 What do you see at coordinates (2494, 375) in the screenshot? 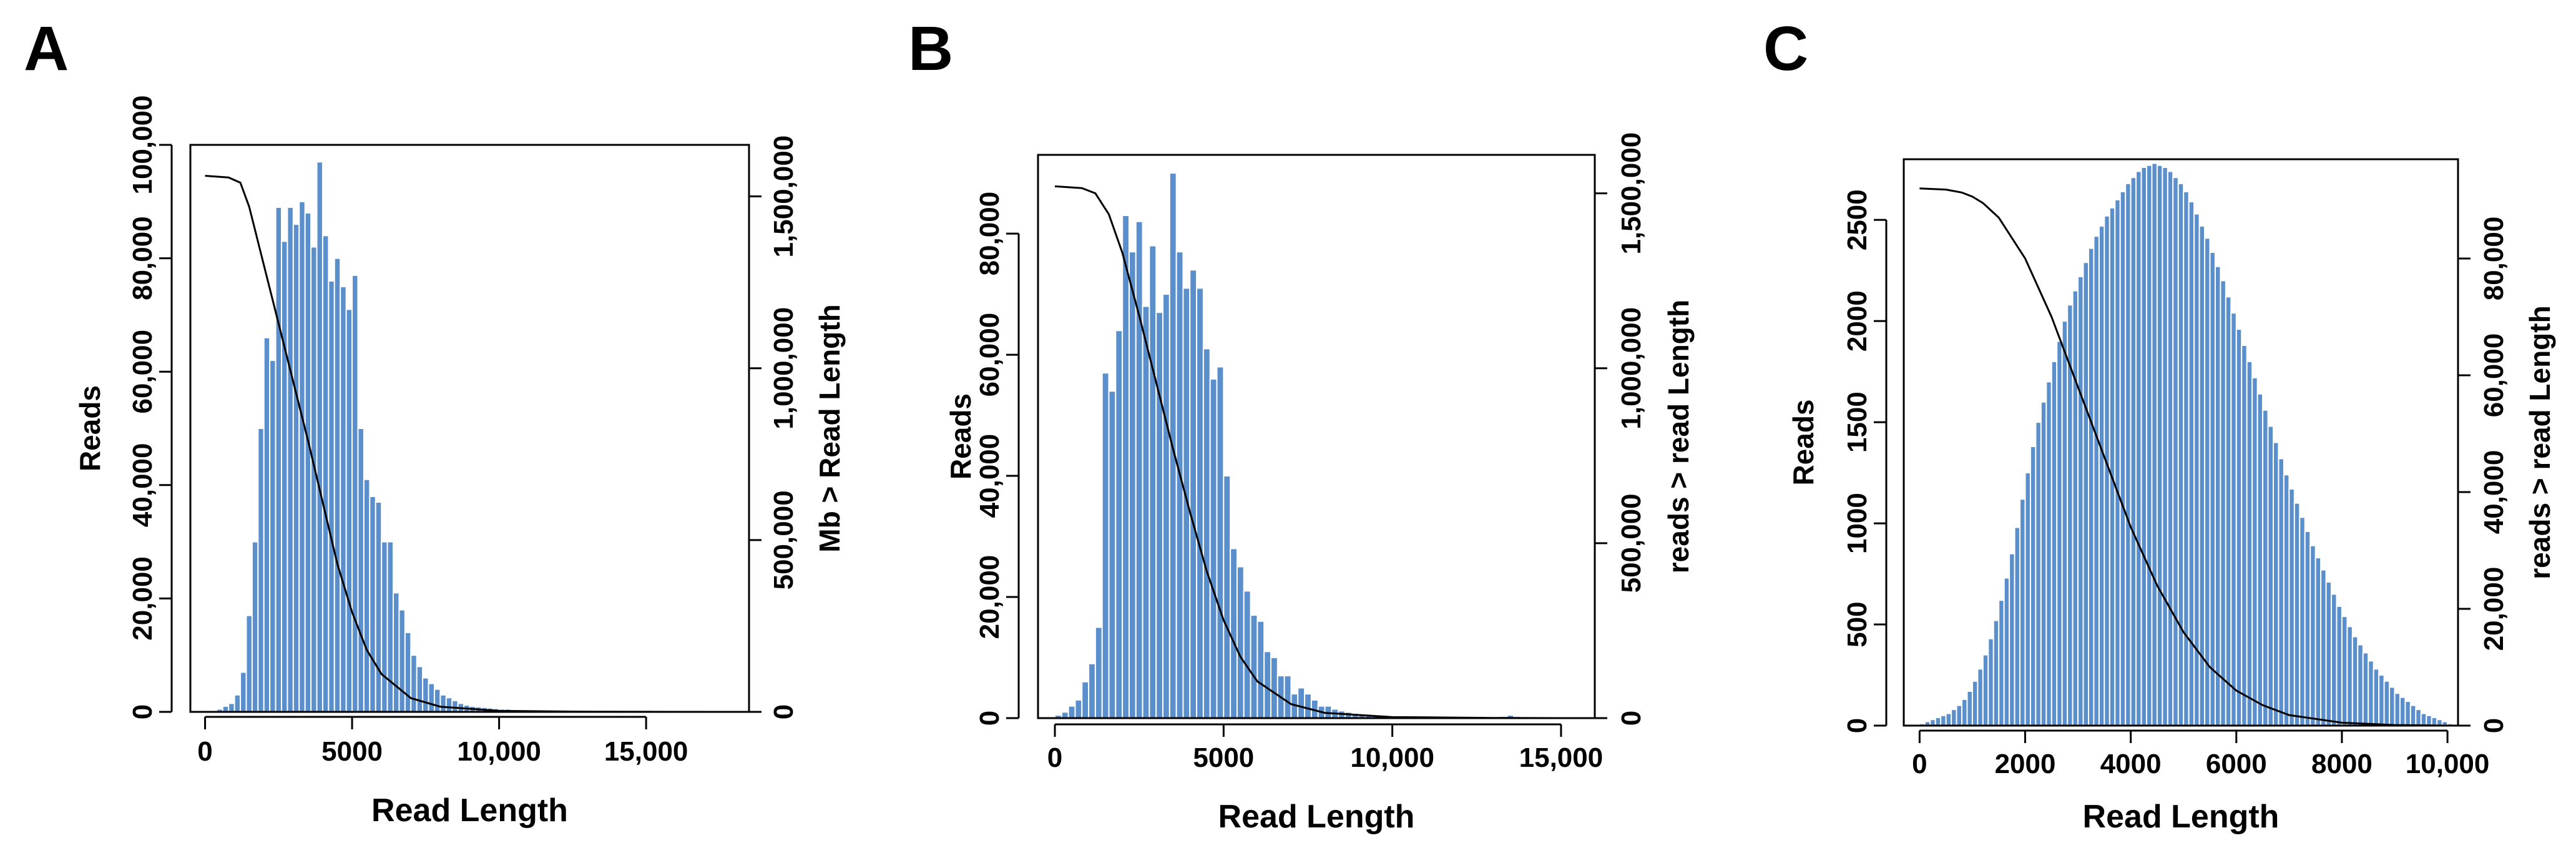
I see `panel-c-y2-tick-label: 60,000` at bounding box center [2494, 375].